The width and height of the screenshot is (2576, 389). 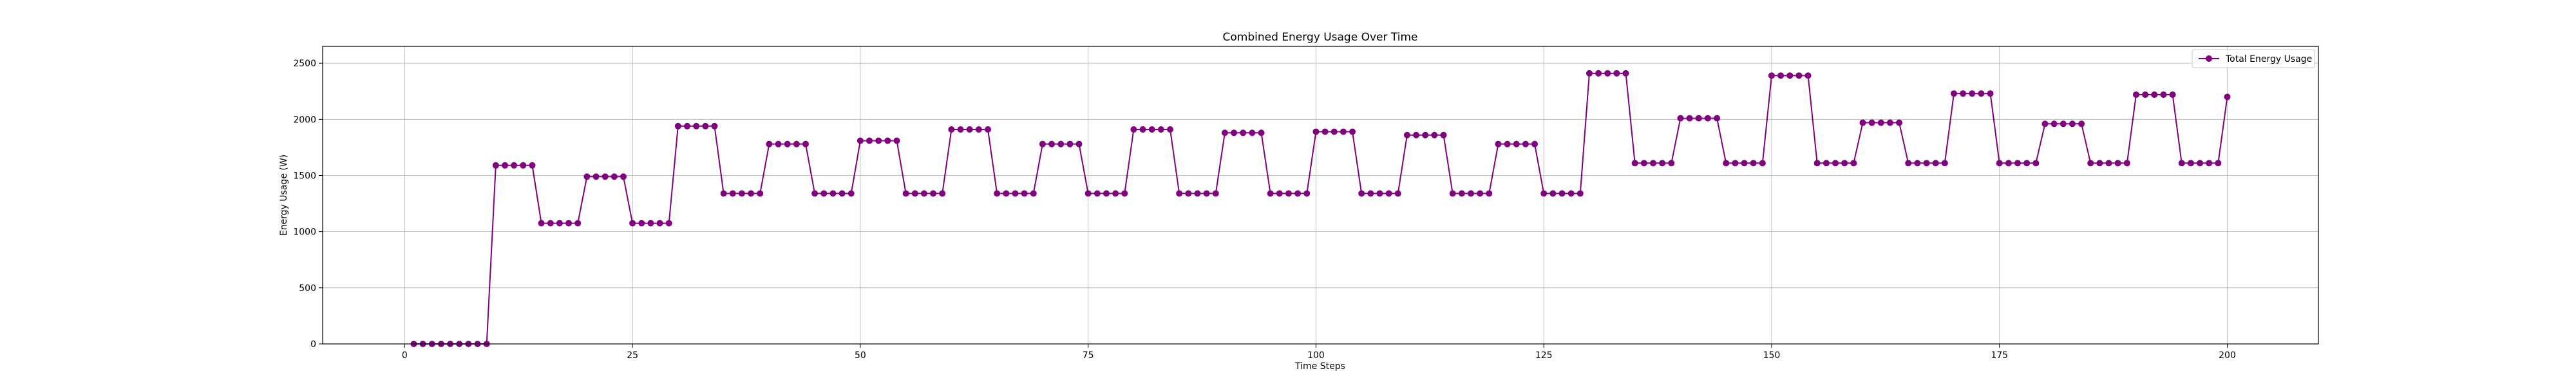 I want to click on y-tick-label: 500, so click(x=307, y=288).